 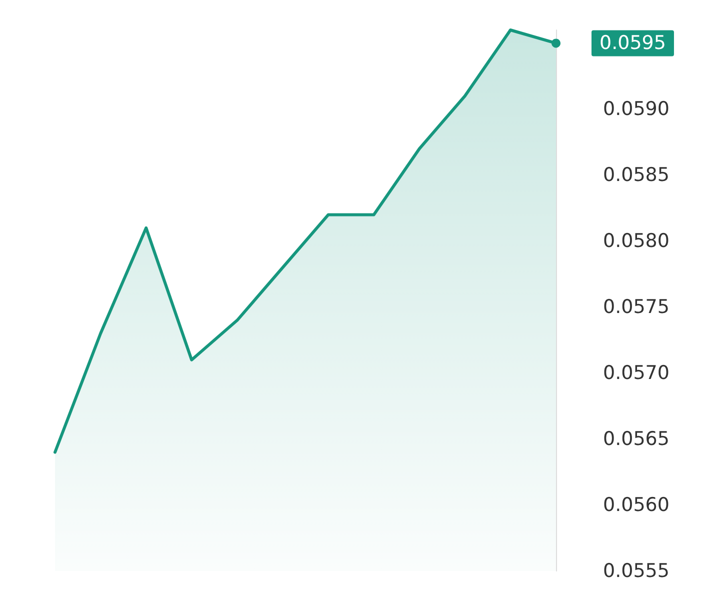 What do you see at coordinates (636, 175) in the screenshot?
I see `y-tick-label: 0.0585` at bounding box center [636, 175].